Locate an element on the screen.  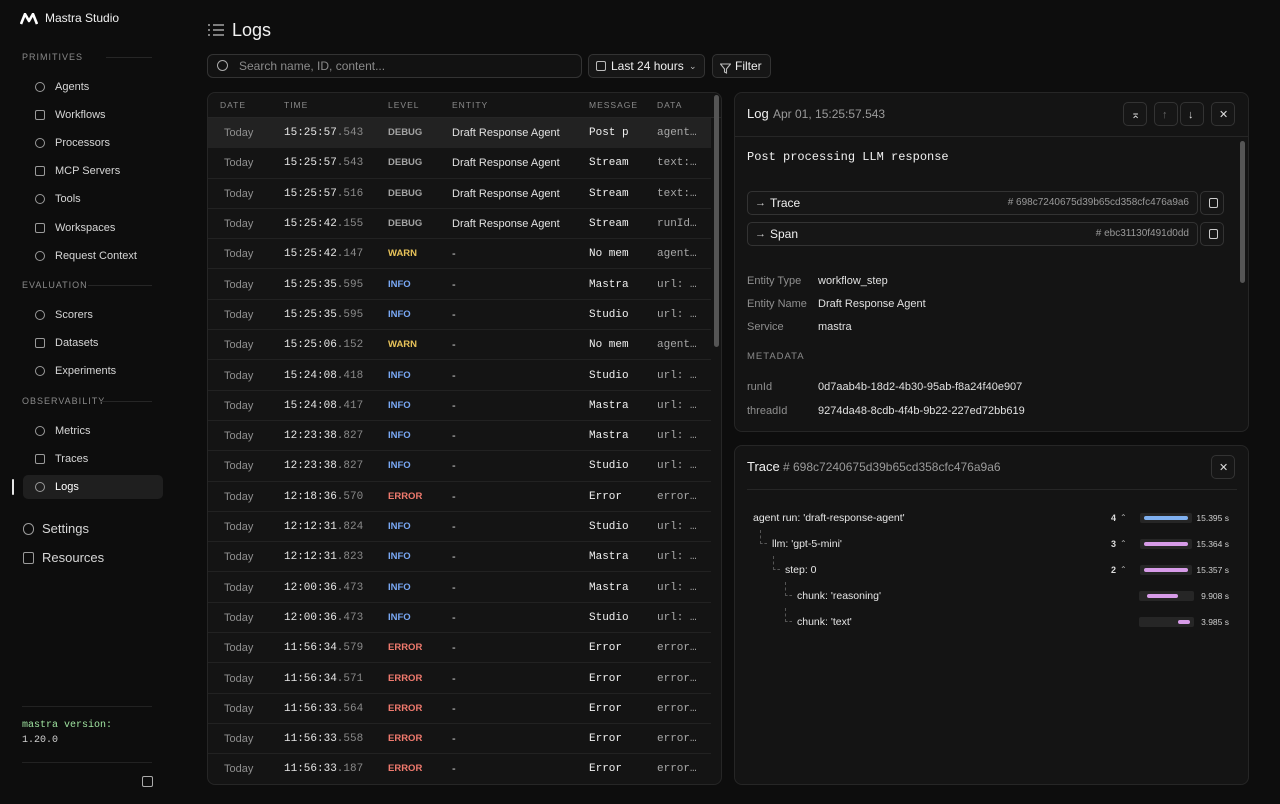
nav-link: Settings is located at coordinates (65, 528).